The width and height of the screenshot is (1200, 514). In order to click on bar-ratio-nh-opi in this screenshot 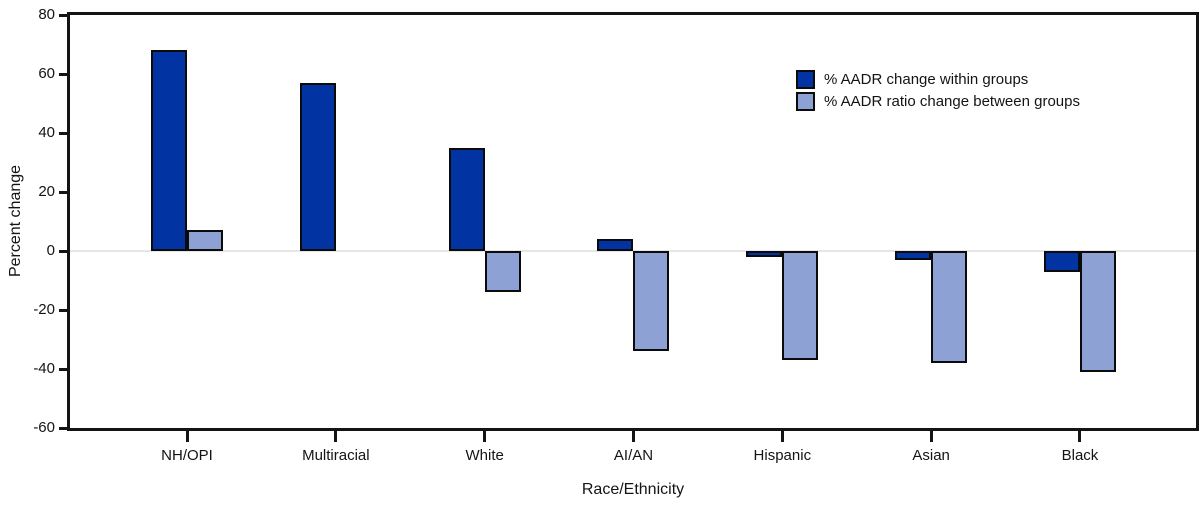, I will do `click(205, 240)`.